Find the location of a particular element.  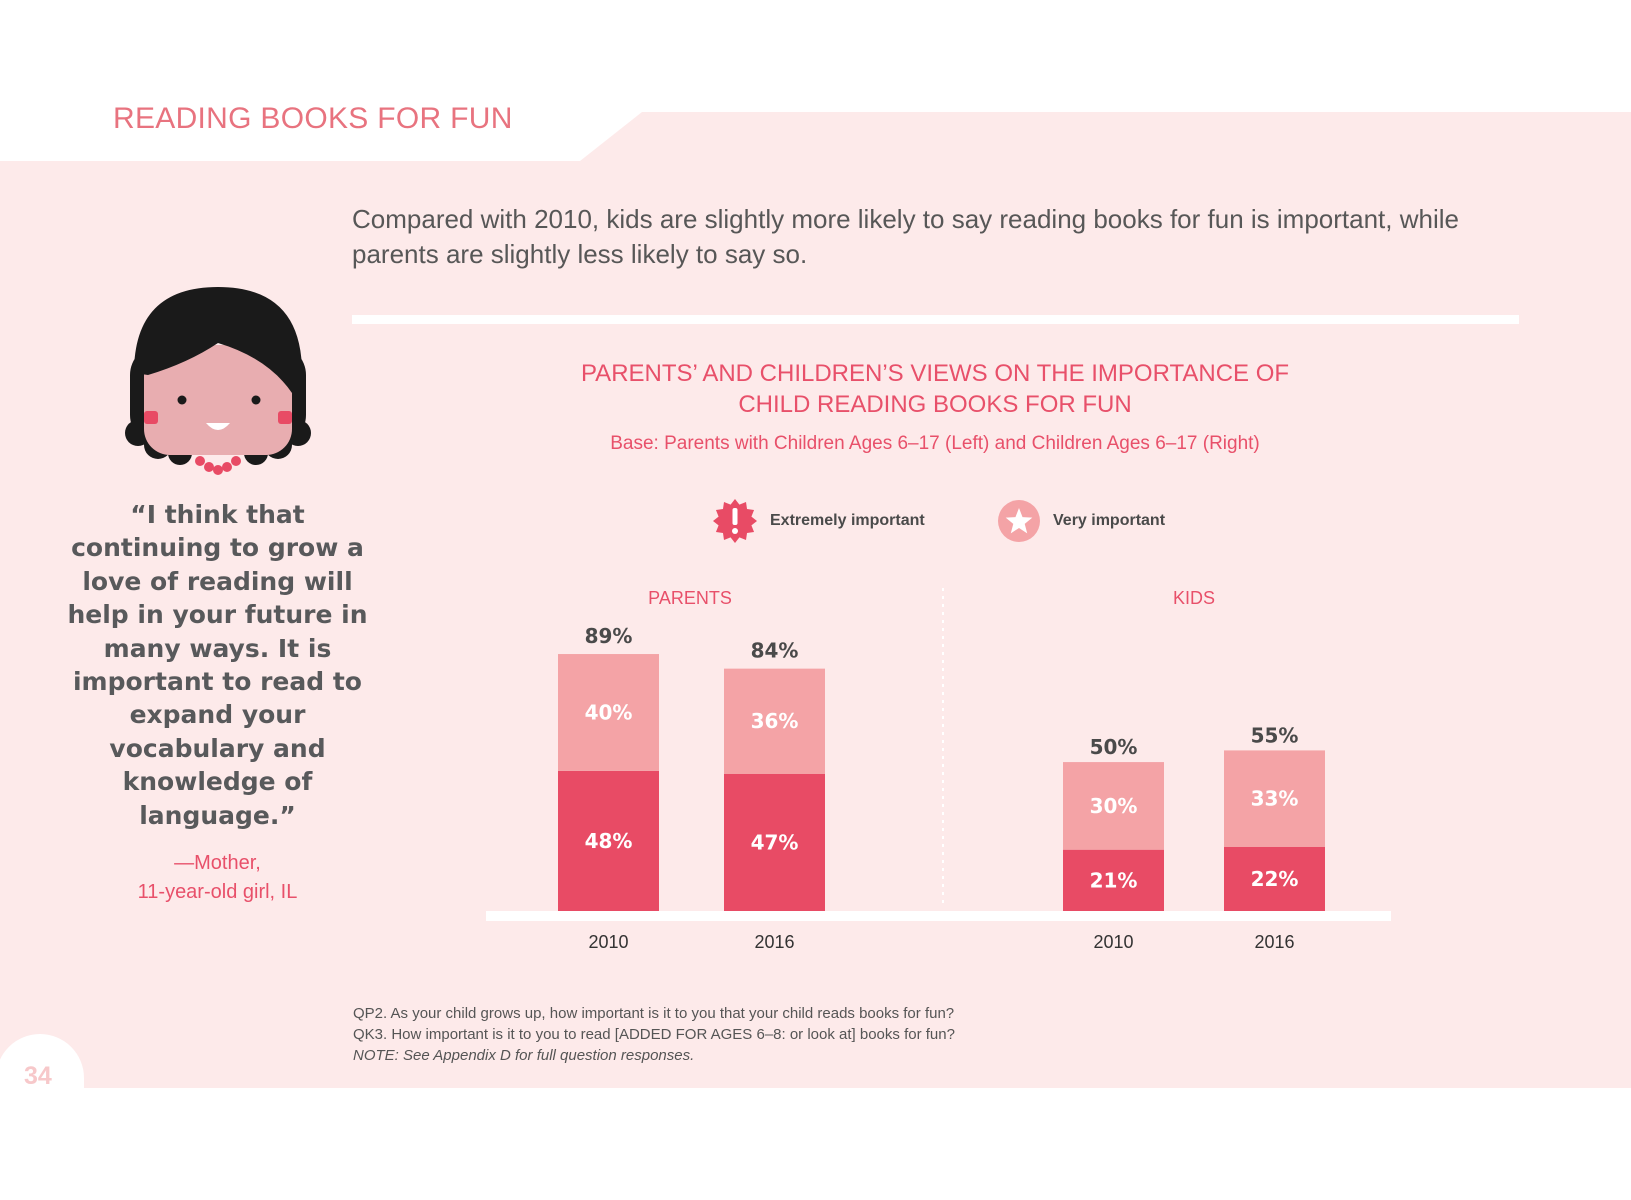

divider-rule is located at coordinates (935, 319).